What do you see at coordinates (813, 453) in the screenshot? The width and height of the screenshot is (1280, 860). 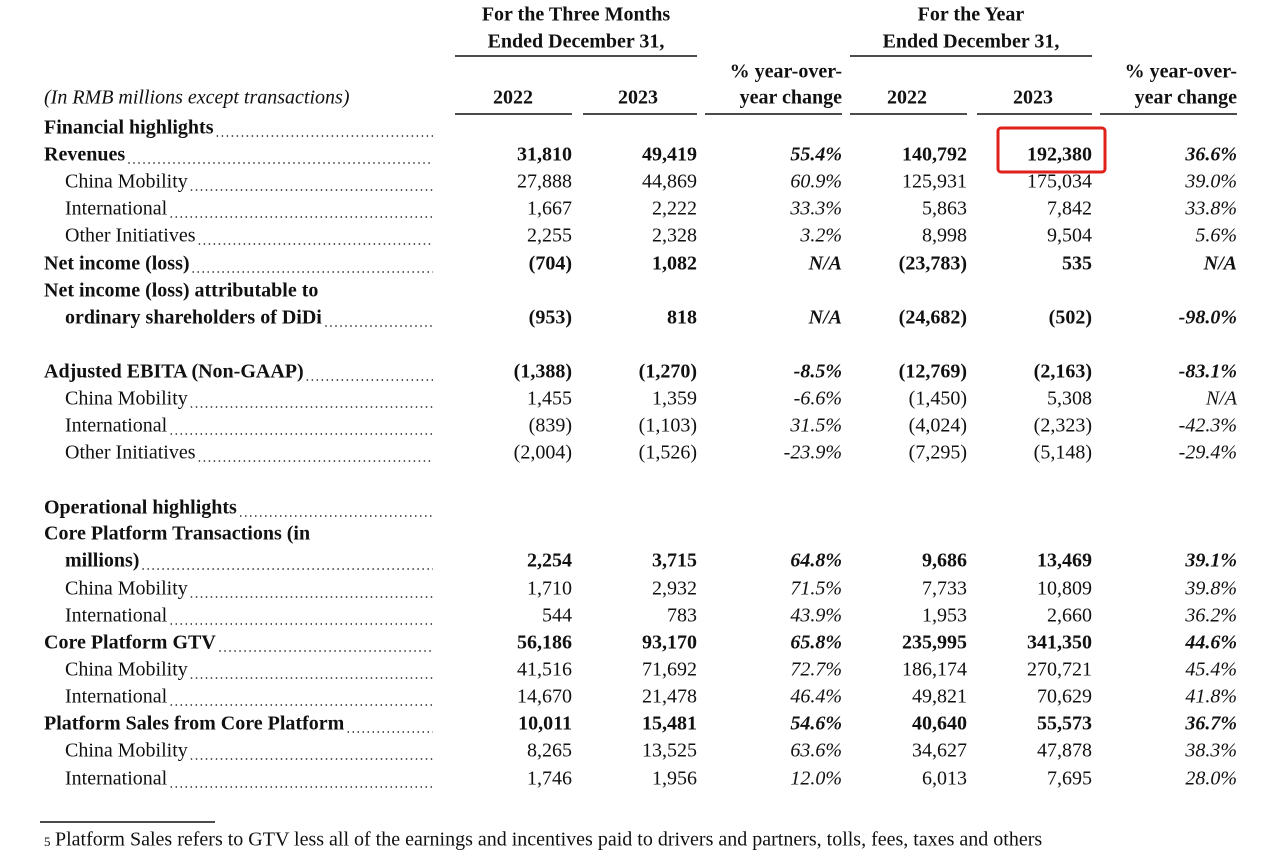 I see `cell-value: -23.9%` at bounding box center [813, 453].